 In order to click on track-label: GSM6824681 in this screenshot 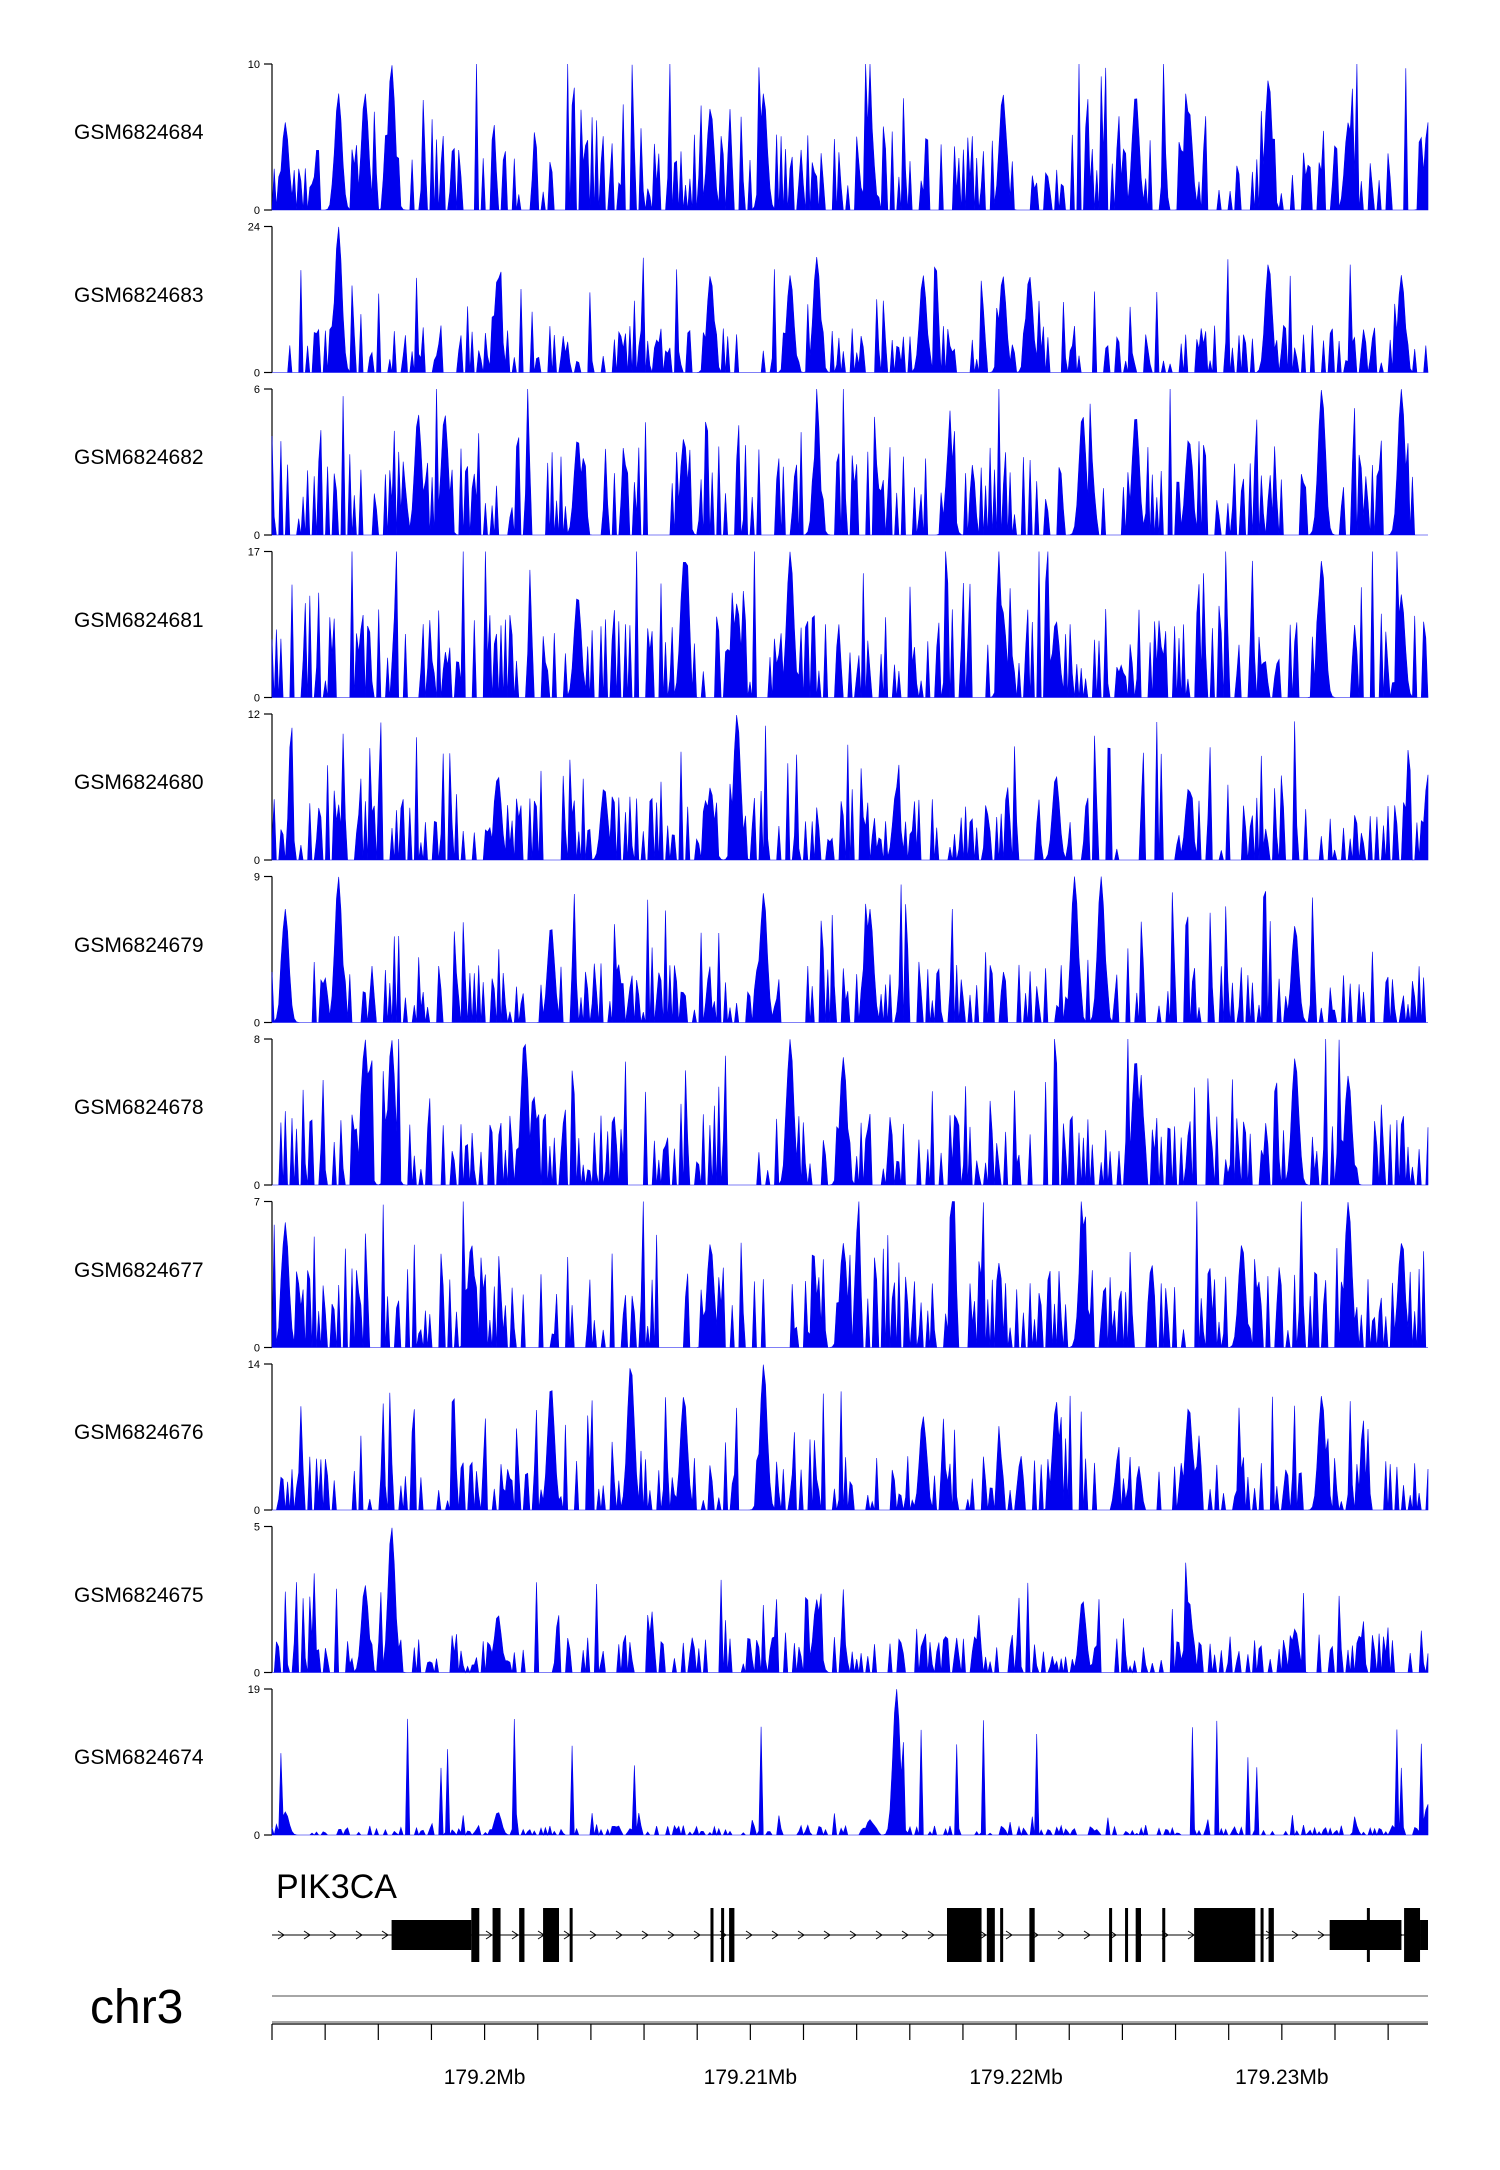, I will do `click(139, 620)`.